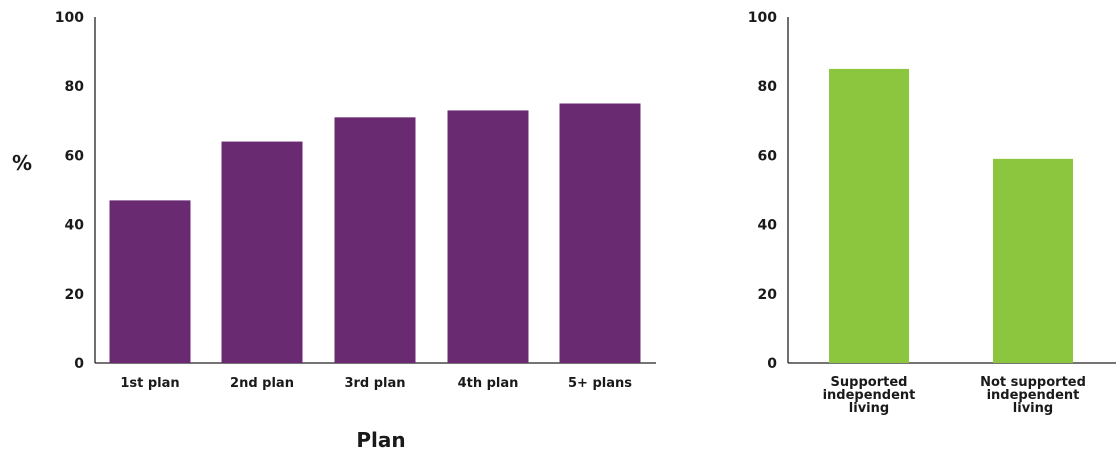 Image resolution: width=1116 pixels, height=454 pixels. Describe the element at coordinates (768, 226) in the screenshot. I see `right-y-tick-label: 40` at that location.